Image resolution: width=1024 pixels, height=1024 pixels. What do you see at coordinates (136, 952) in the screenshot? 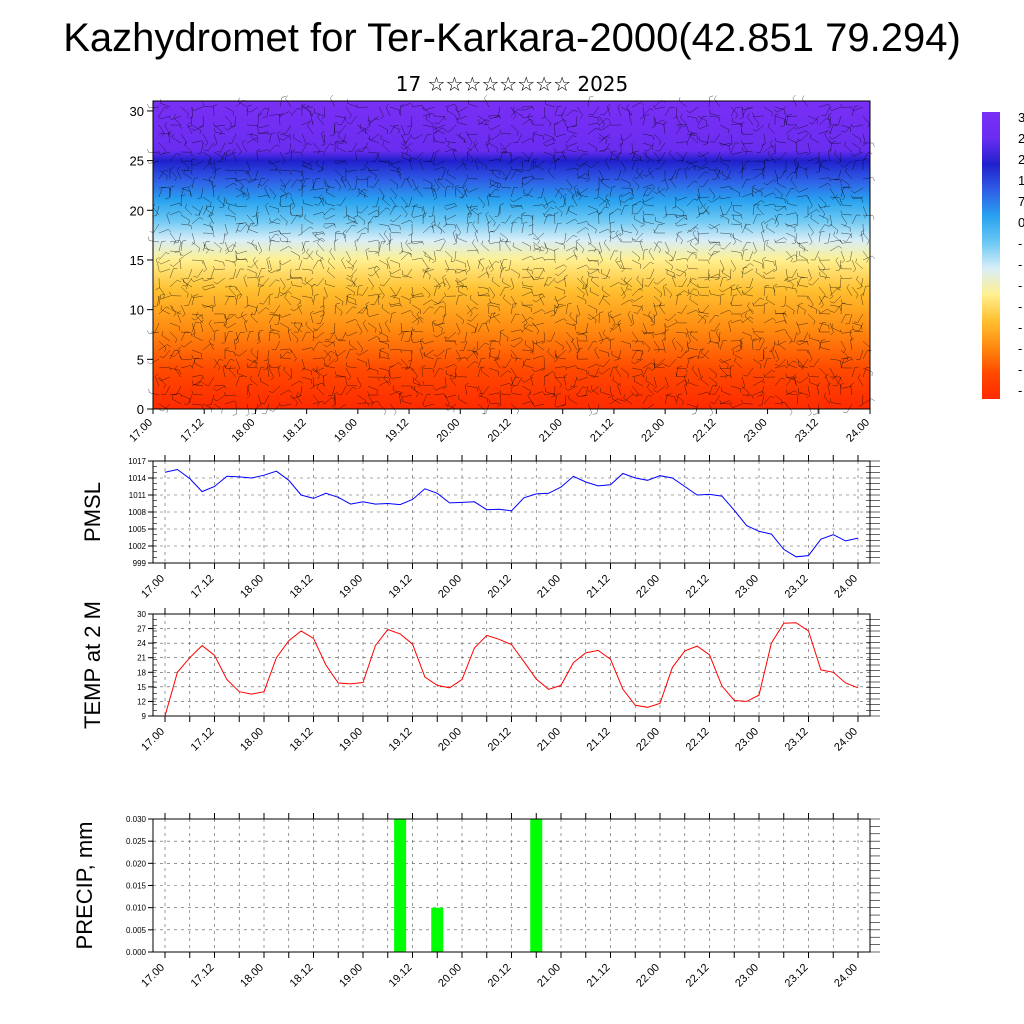
I see `y-tick-label: 0.000` at bounding box center [136, 952].